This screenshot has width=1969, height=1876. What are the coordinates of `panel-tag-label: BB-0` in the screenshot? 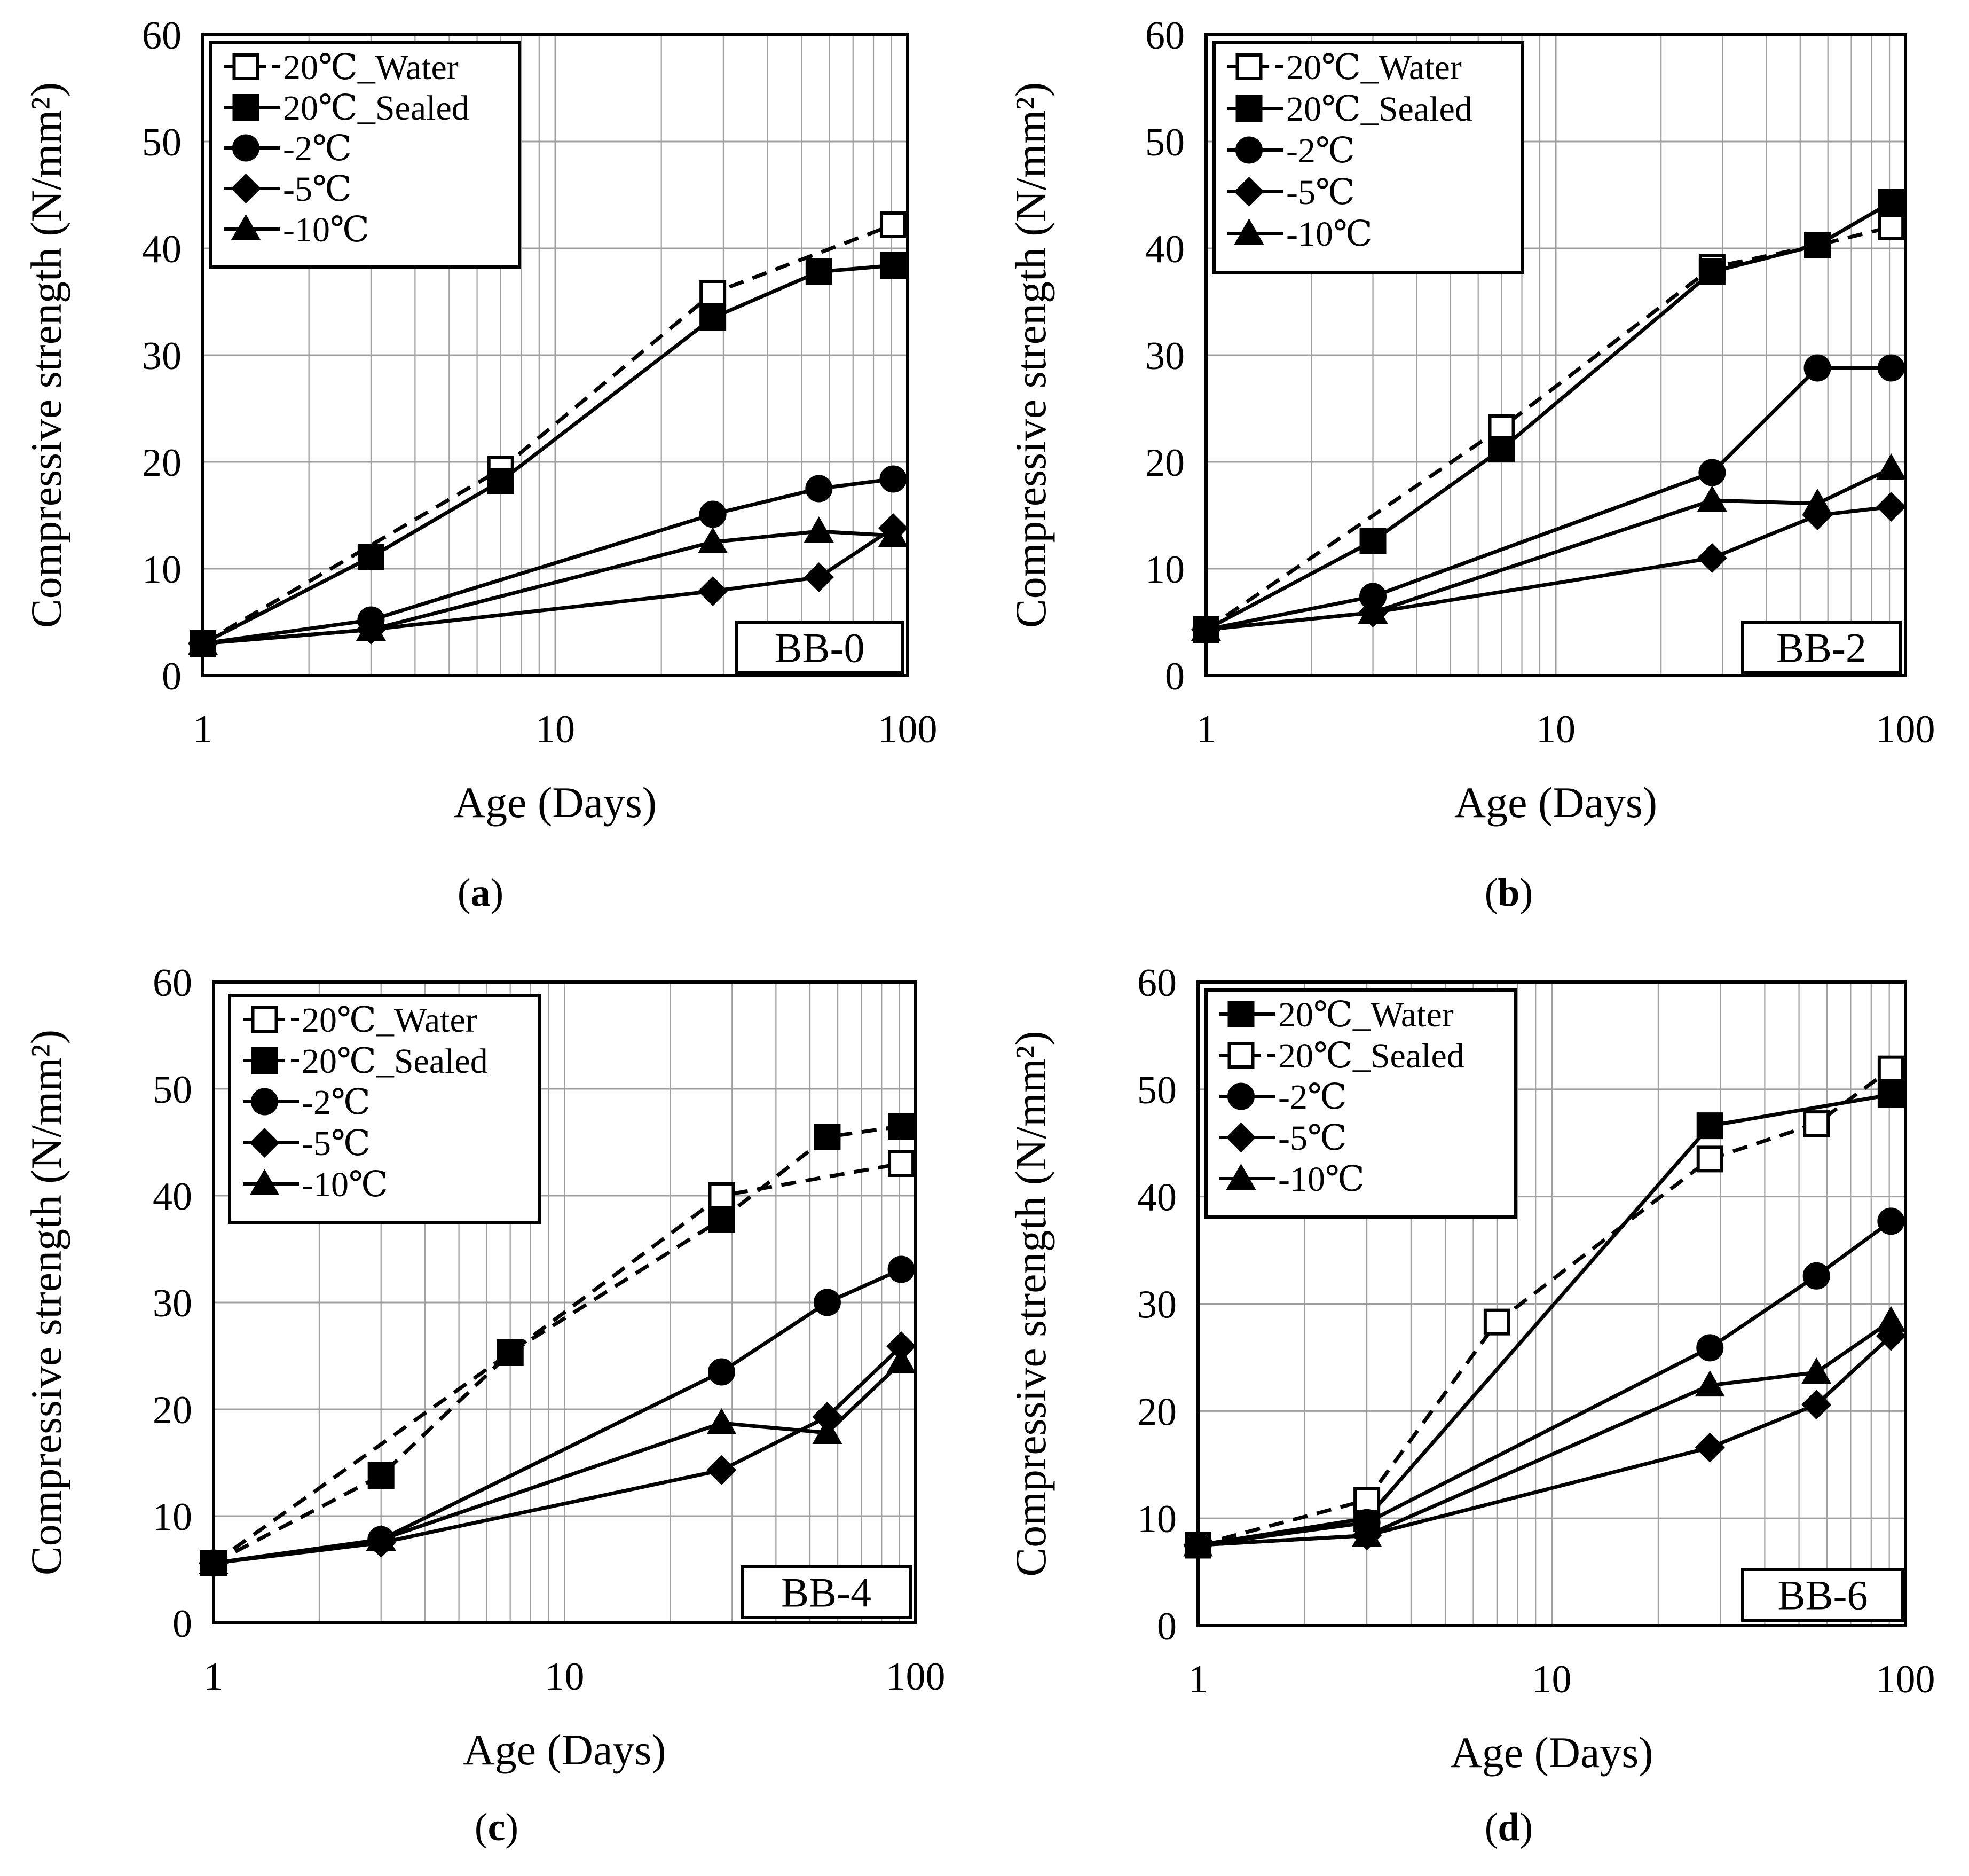 It's located at (819, 648).